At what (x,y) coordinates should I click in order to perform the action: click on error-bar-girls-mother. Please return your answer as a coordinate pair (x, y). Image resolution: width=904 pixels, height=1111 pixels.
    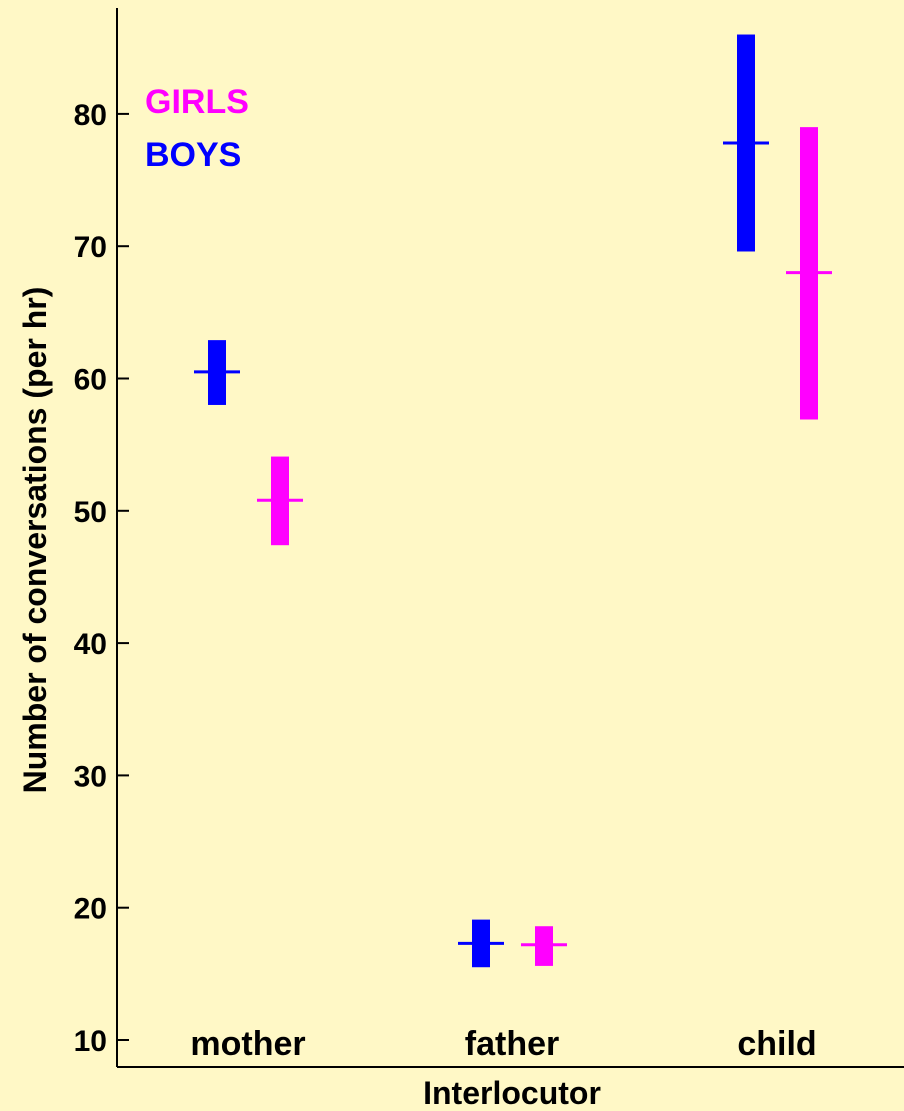
    Looking at the image, I should click on (280, 501).